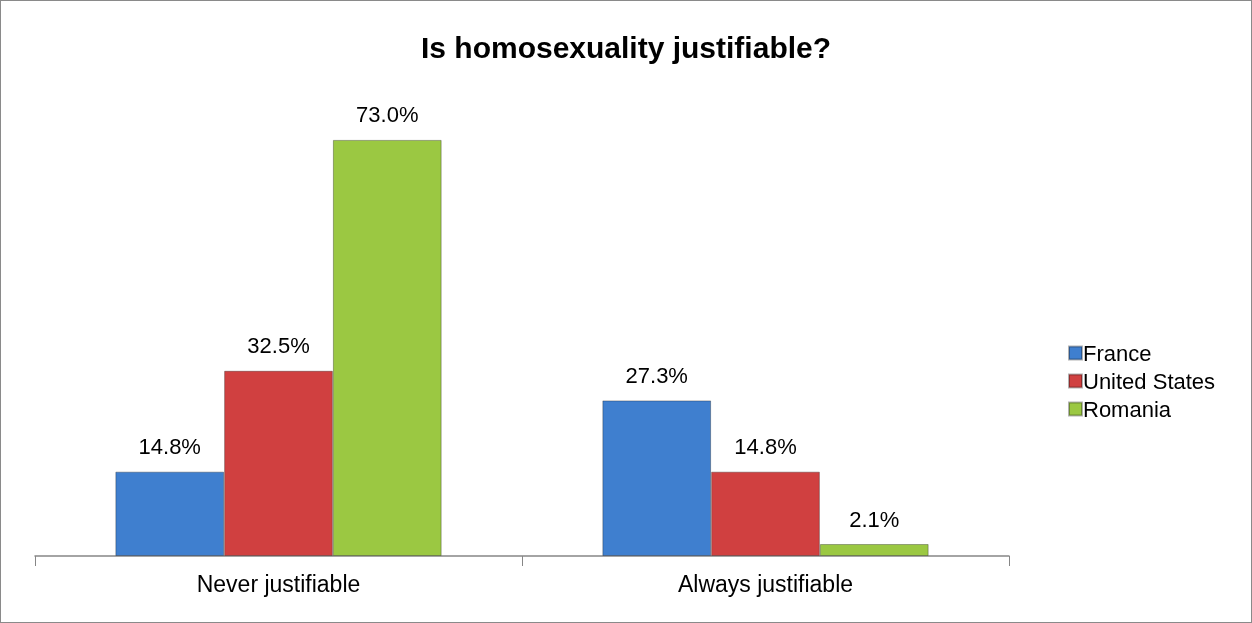 The image size is (1252, 623). What do you see at coordinates (626, 47) in the screenshot?
I see `chart-title: Is homosexuality justifiable?` at bounding box center [626, 47].